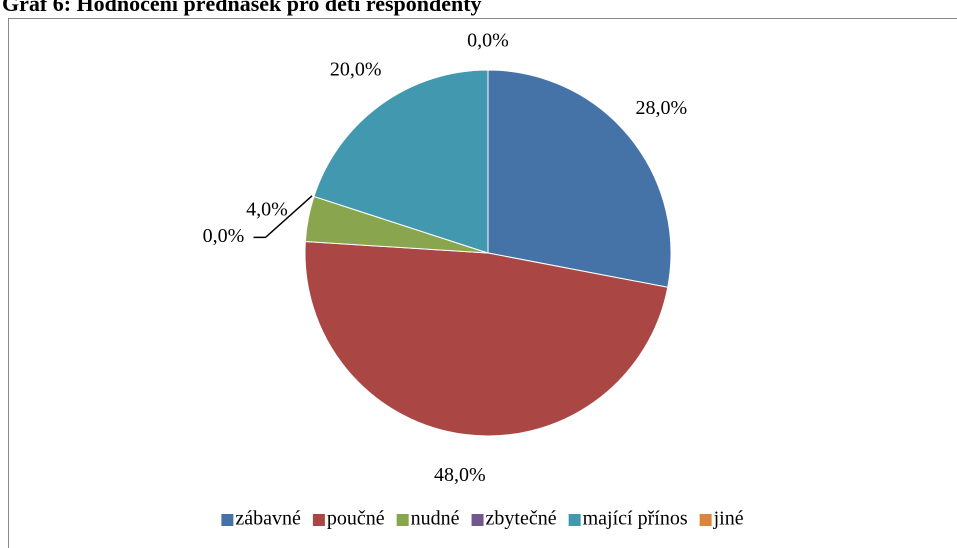 The image size is (957, 548). Describe the element at coordinates (460, 475) in the screenshot. I see `data-label: 48,0%` at that location.